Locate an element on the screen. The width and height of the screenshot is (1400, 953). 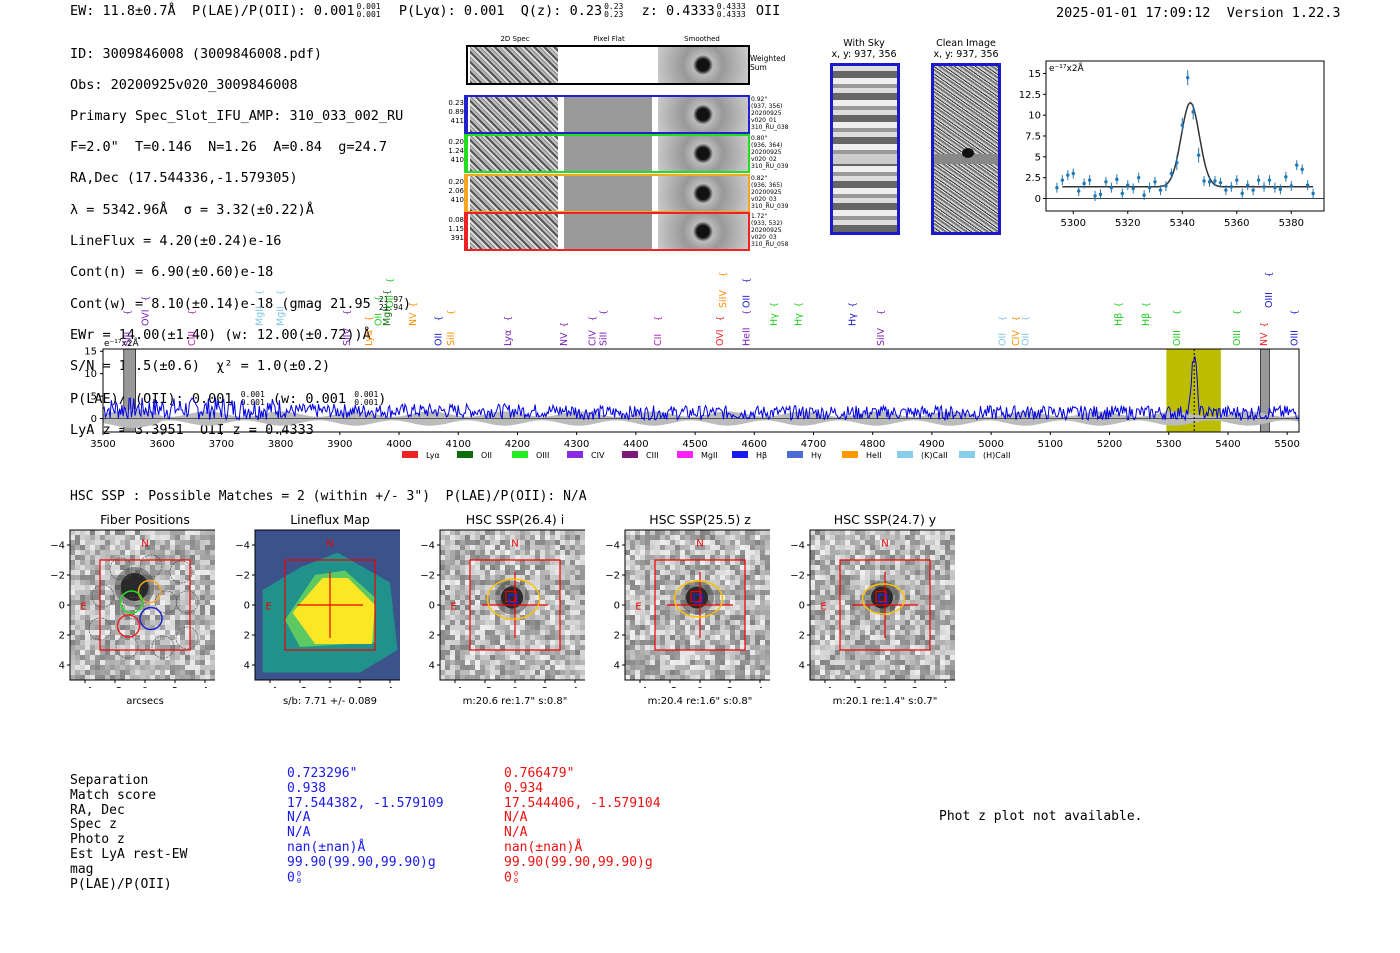
line-label: HeII is located at coordinates (747, 336).